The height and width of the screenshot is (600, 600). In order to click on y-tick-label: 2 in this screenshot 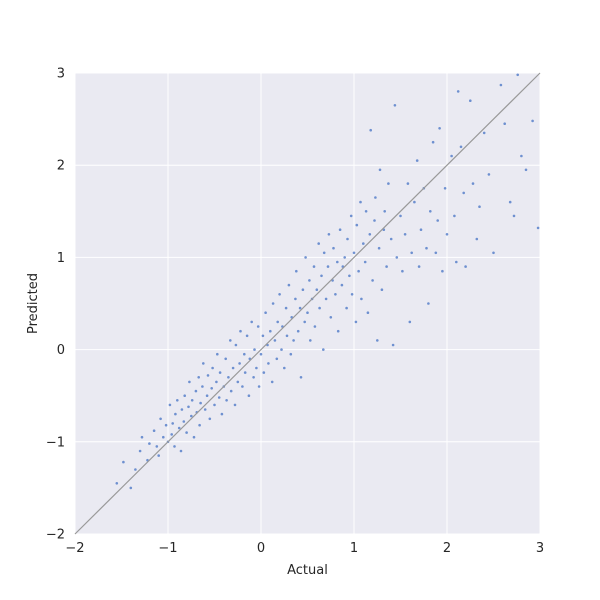, I will do `click(61, 166)`.